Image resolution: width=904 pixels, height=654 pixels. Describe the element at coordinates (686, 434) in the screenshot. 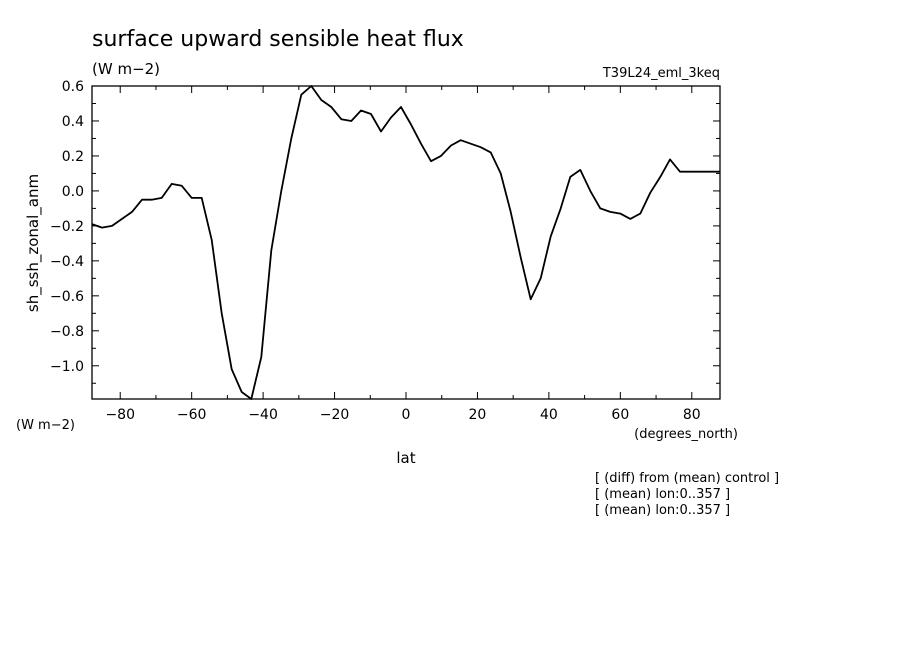

I see `x-axis-units: (degrees_north)` at that location.